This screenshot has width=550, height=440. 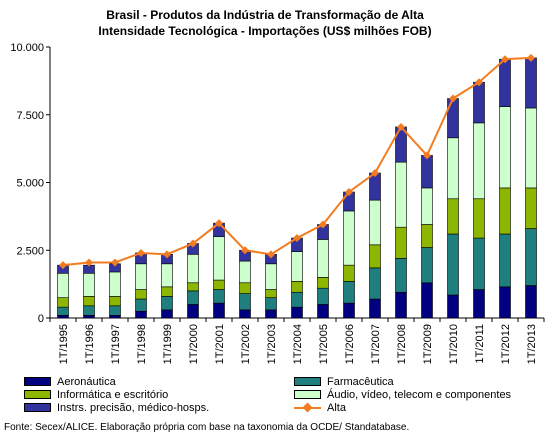 What do you see at coordinates (30, 116) in the screenshot?
I see `y-tick-label: 7.500` at bounding box center [30, 116].